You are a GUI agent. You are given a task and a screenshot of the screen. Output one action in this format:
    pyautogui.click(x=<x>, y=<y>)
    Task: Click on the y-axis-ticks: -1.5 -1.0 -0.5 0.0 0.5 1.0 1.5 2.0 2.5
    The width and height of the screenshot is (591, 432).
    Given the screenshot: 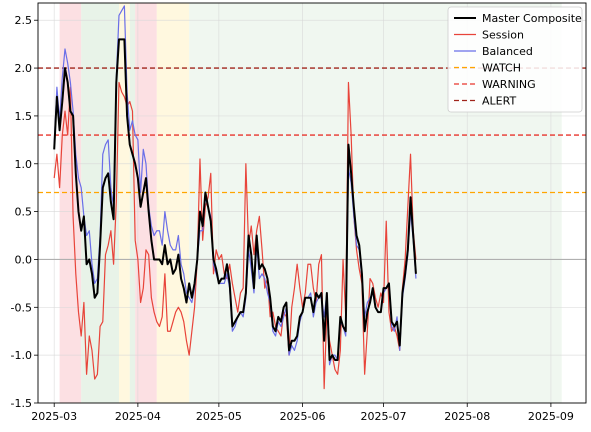 What is the action you would take?
    pyautogui.click(x=24, y=212)
    